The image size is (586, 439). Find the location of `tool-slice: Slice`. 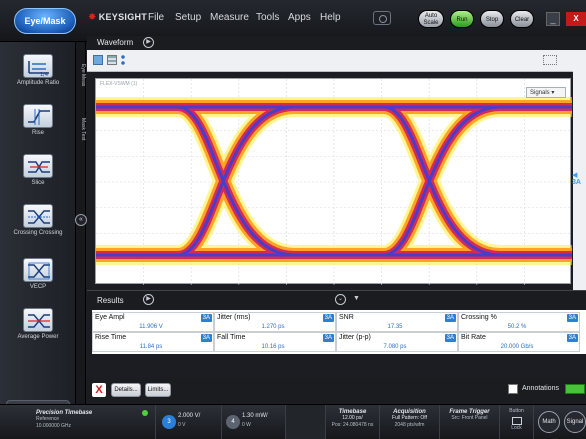

tool-slice: Slice is located at coordinates (38, 170).